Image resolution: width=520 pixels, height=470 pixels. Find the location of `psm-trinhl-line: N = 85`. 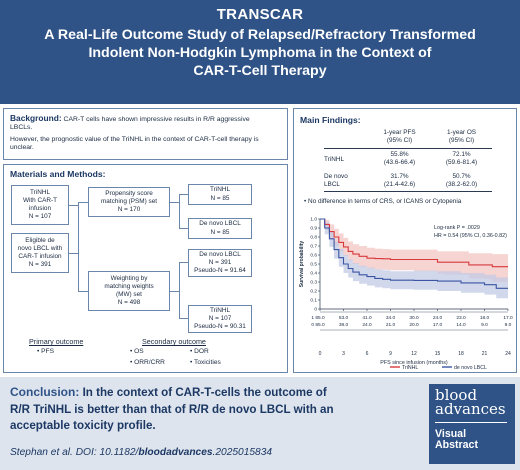

psm-trinhl-line: N = 85 is located at coordinates (220, 198).